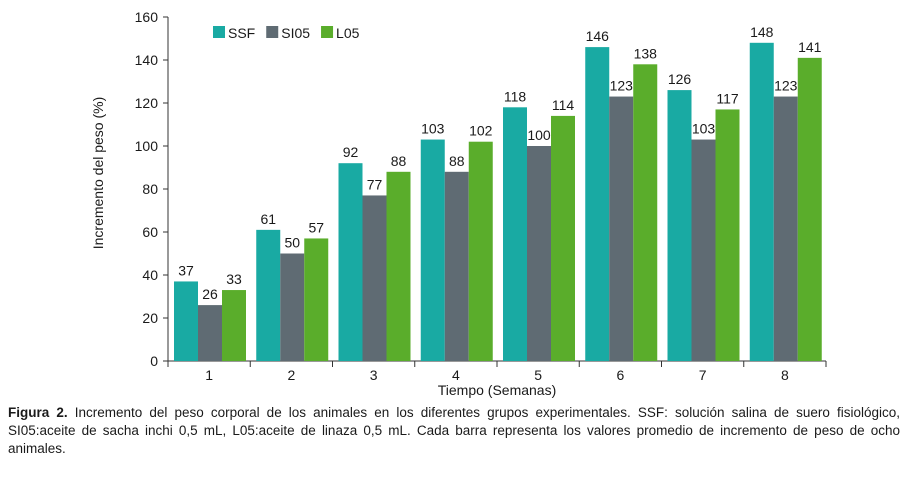 This screenshot has width=906, height=479. Describe the element at coordinates (348, 33) in the screenshot. I see `legend-label-l05: L05` at that location.